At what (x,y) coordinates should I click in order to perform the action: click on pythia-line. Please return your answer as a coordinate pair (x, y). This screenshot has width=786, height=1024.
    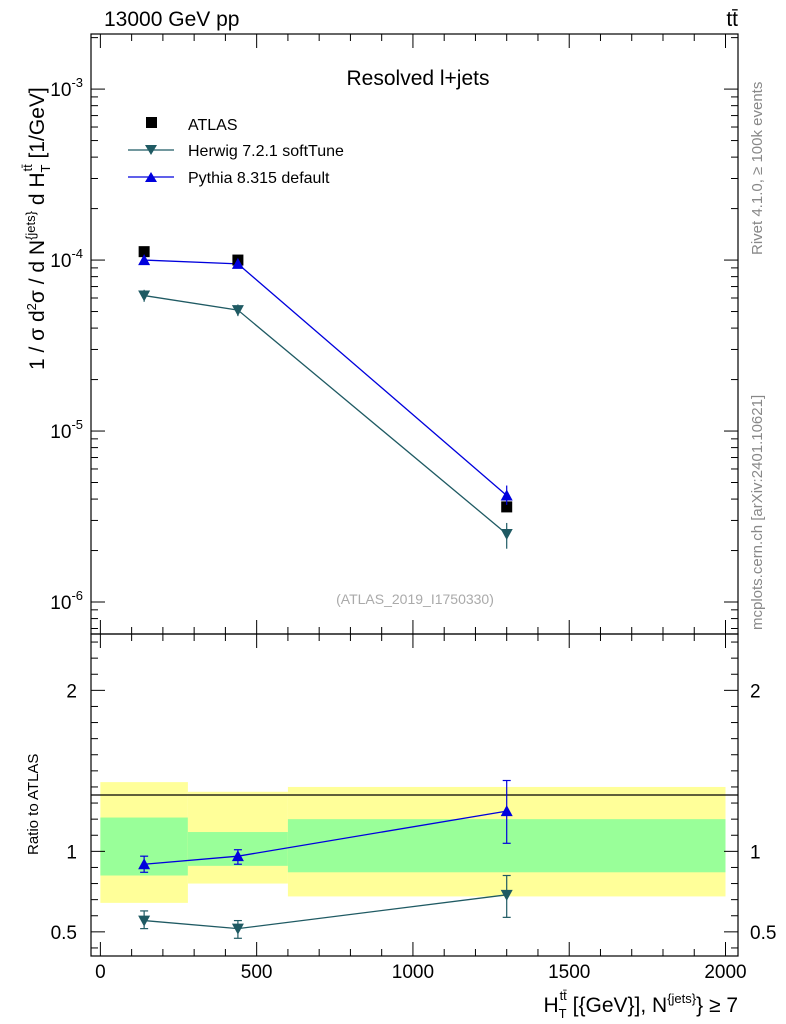
    Looking at the image, I should click on (326, 377).